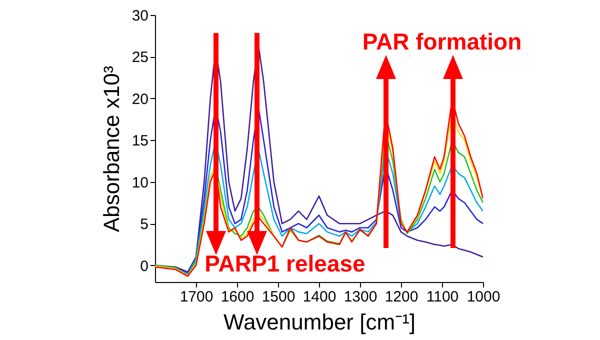  What do you see at coordinates (111, 149) in the screenshot?
I see `y-axis-title: Absorbance x10³` at bounding box center [111, 149].